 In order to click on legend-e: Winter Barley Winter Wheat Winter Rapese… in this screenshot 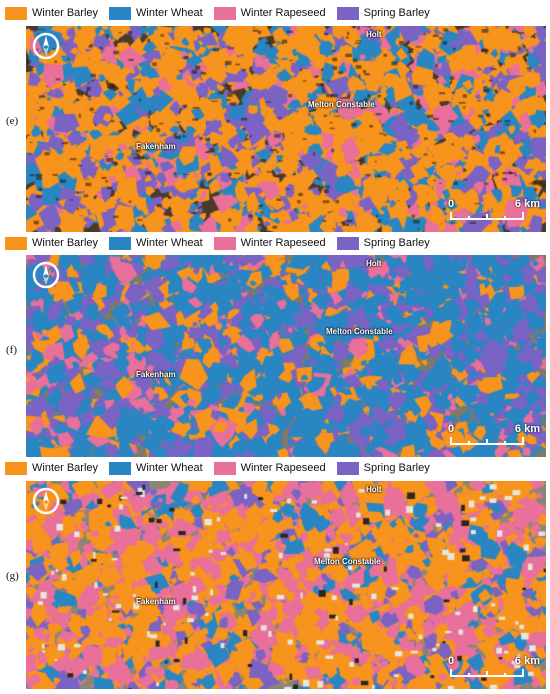, I will do `click(275, 13)`.